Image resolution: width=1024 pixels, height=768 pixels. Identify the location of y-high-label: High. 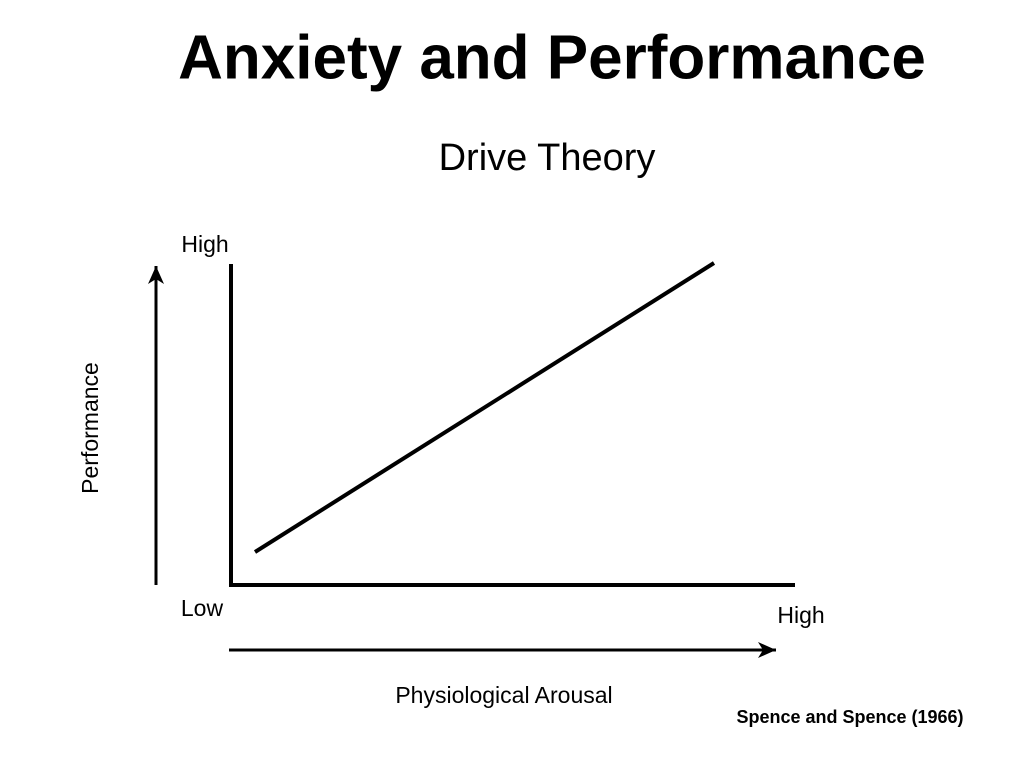
(204, 244).